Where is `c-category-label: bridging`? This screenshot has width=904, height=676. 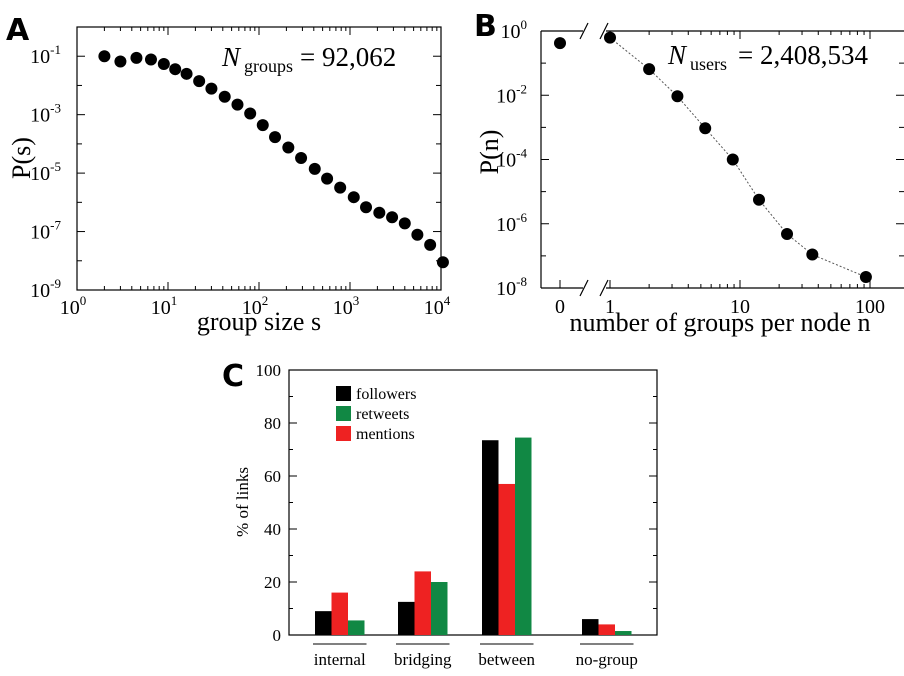 c-category-label: bridging is located at coordinates (423, 659).